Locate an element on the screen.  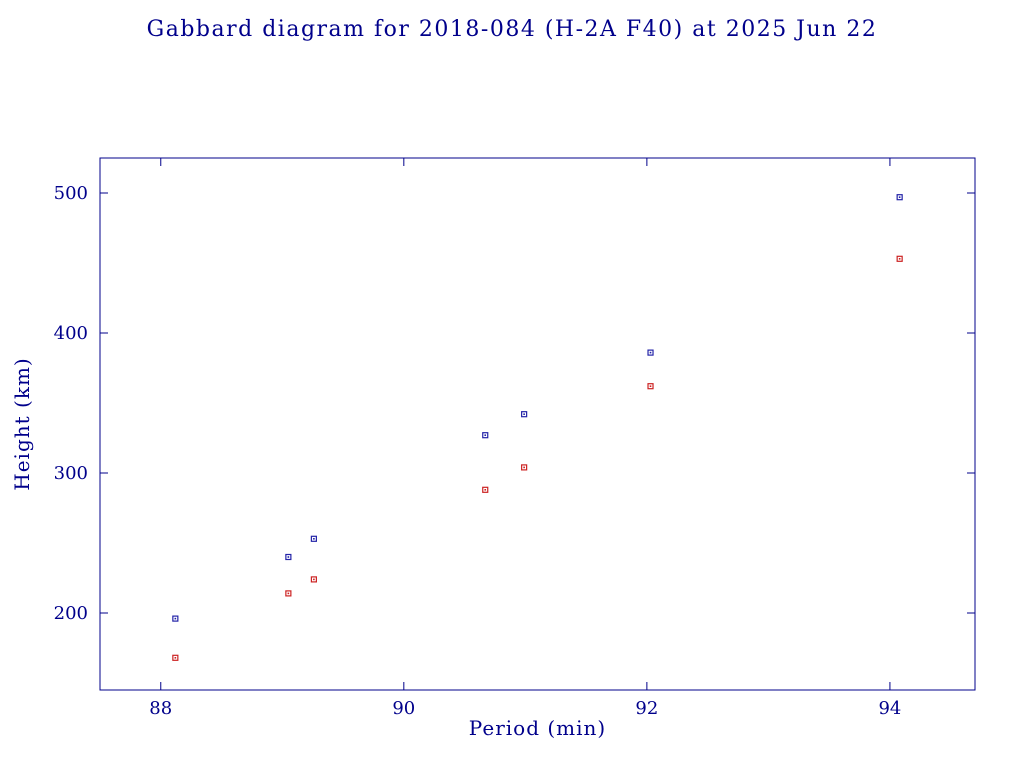
y-tick-label: 500 is located at coordinates (71, 193).